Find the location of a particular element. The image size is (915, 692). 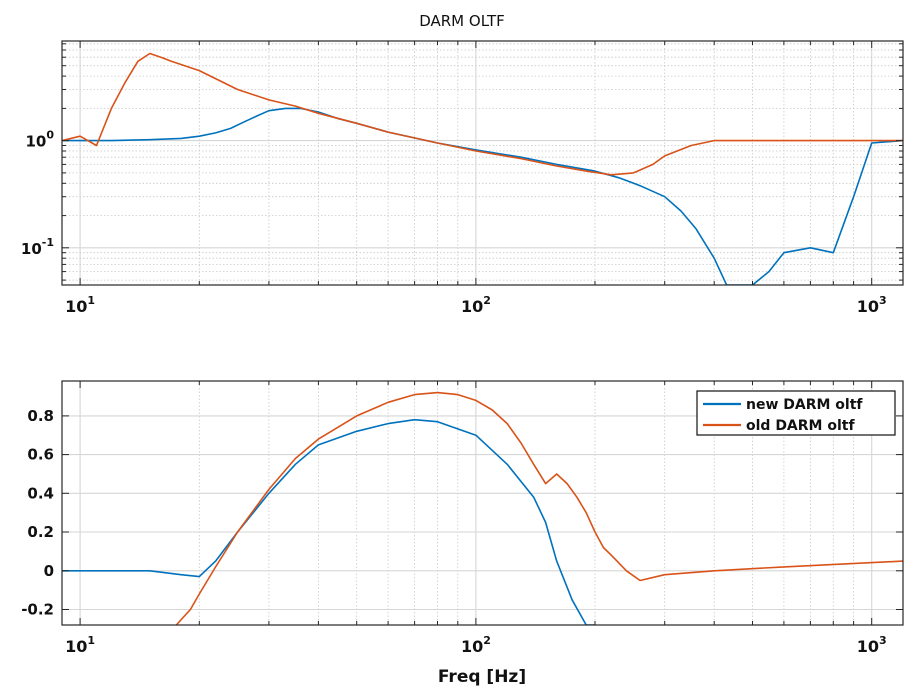

phase-x-tick-exponent: 2 is located at coordinates (487, 640).